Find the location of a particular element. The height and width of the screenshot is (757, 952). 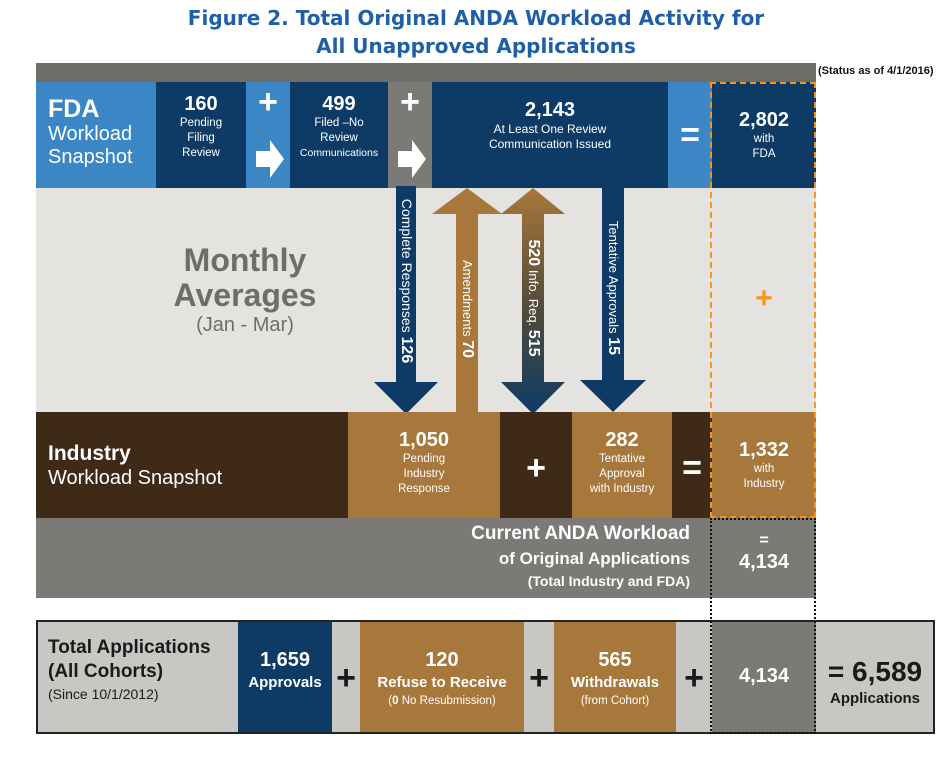

fda-pending-box: 160 Pending Filing Review is located at coordinates (201, 135).